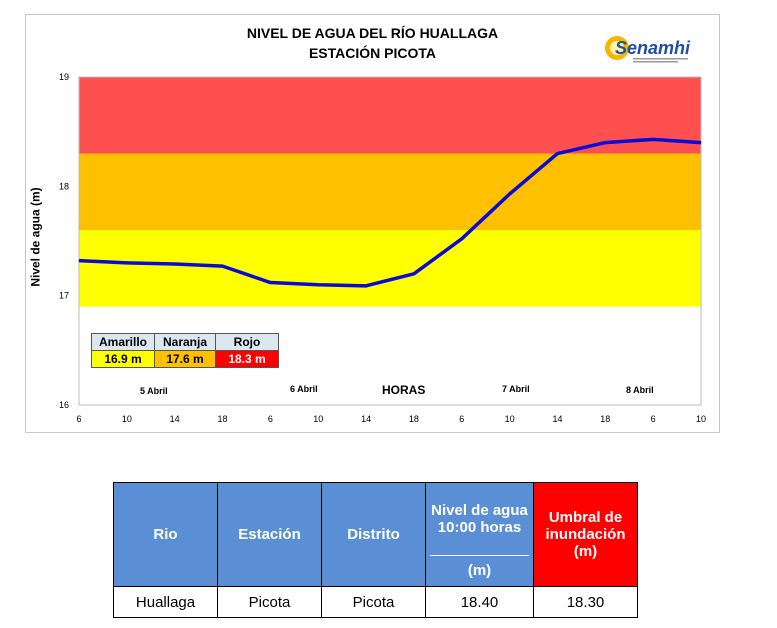 This screenshot has width=777, height=628. What do you see at coordinates (247, 359) in the screenshot?
I see `legend-value-rojo: 18.3 m` at bounding box center [247, 359].